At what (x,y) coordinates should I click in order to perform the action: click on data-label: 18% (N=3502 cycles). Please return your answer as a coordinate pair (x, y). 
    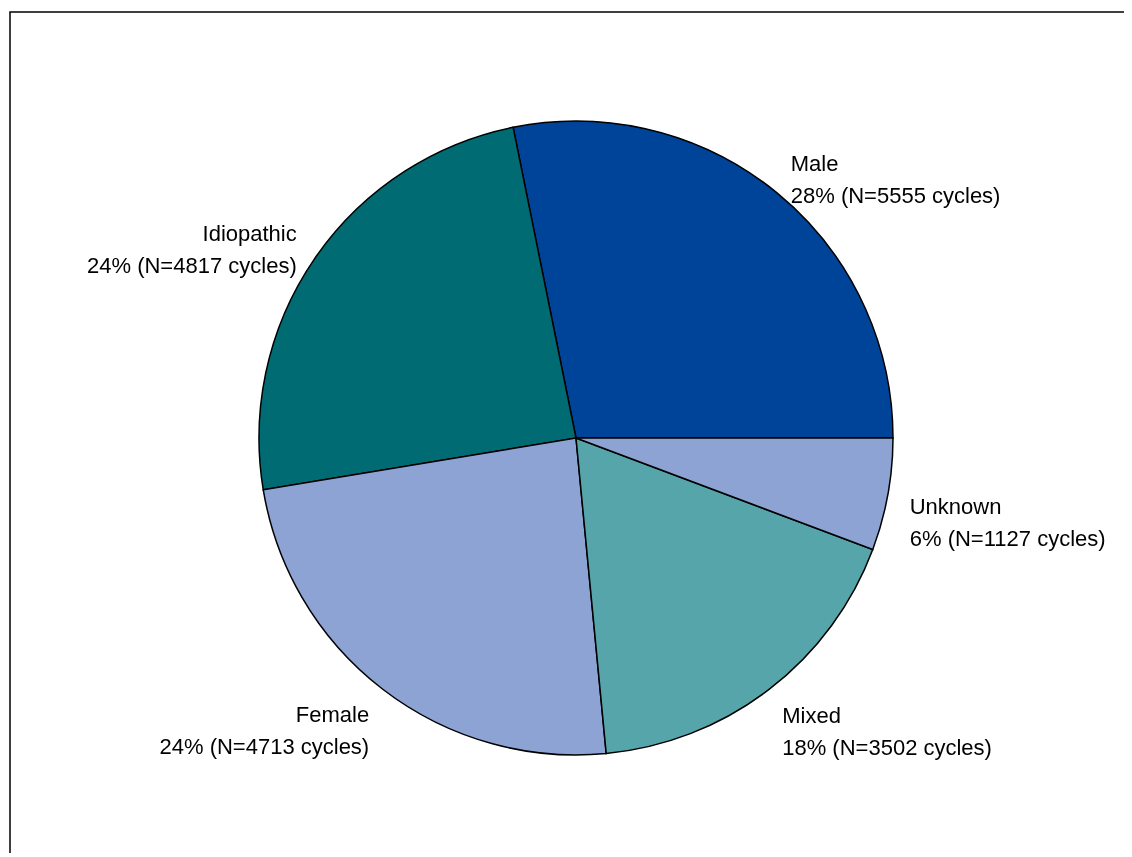
    Looking at the image, I should click on (887, 747).